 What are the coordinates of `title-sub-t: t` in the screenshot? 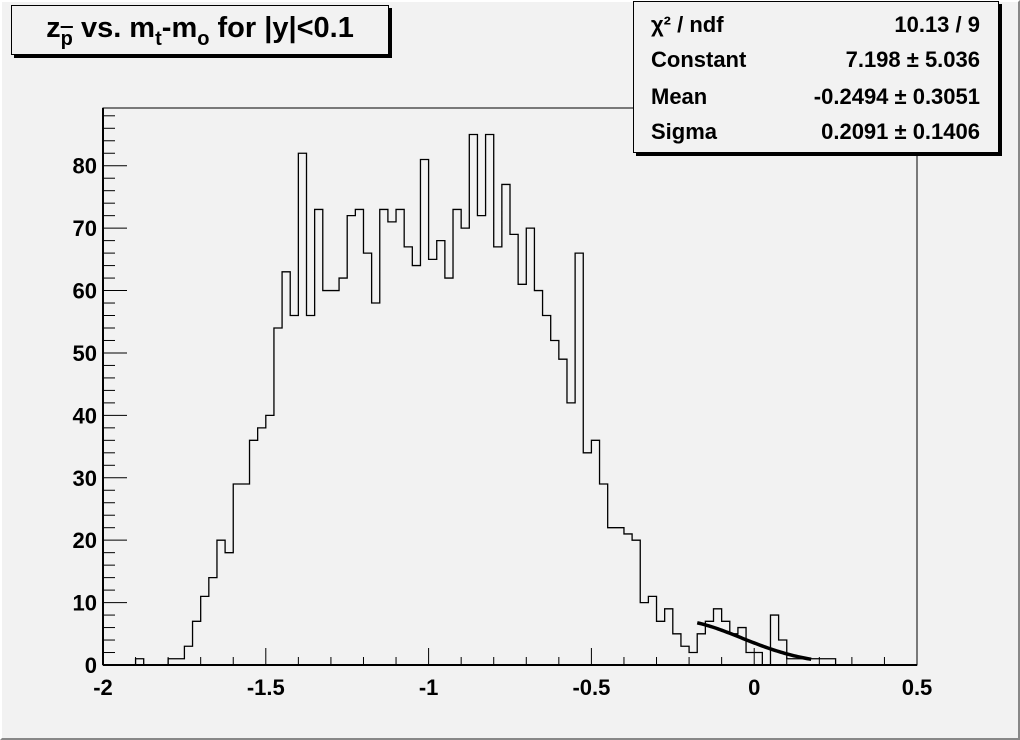 It's located at (158, 39).